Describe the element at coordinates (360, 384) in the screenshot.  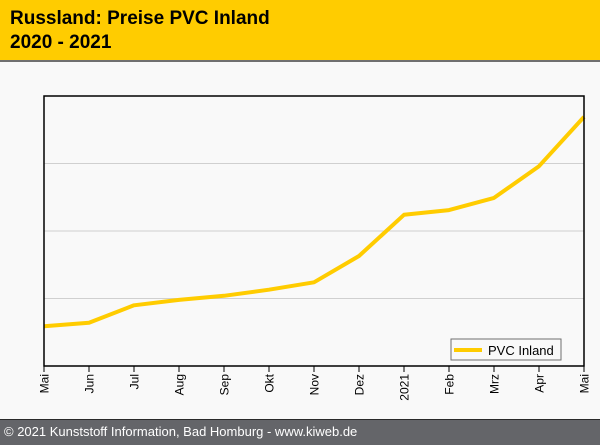
I see `x-tick-label: Dez` at that location.